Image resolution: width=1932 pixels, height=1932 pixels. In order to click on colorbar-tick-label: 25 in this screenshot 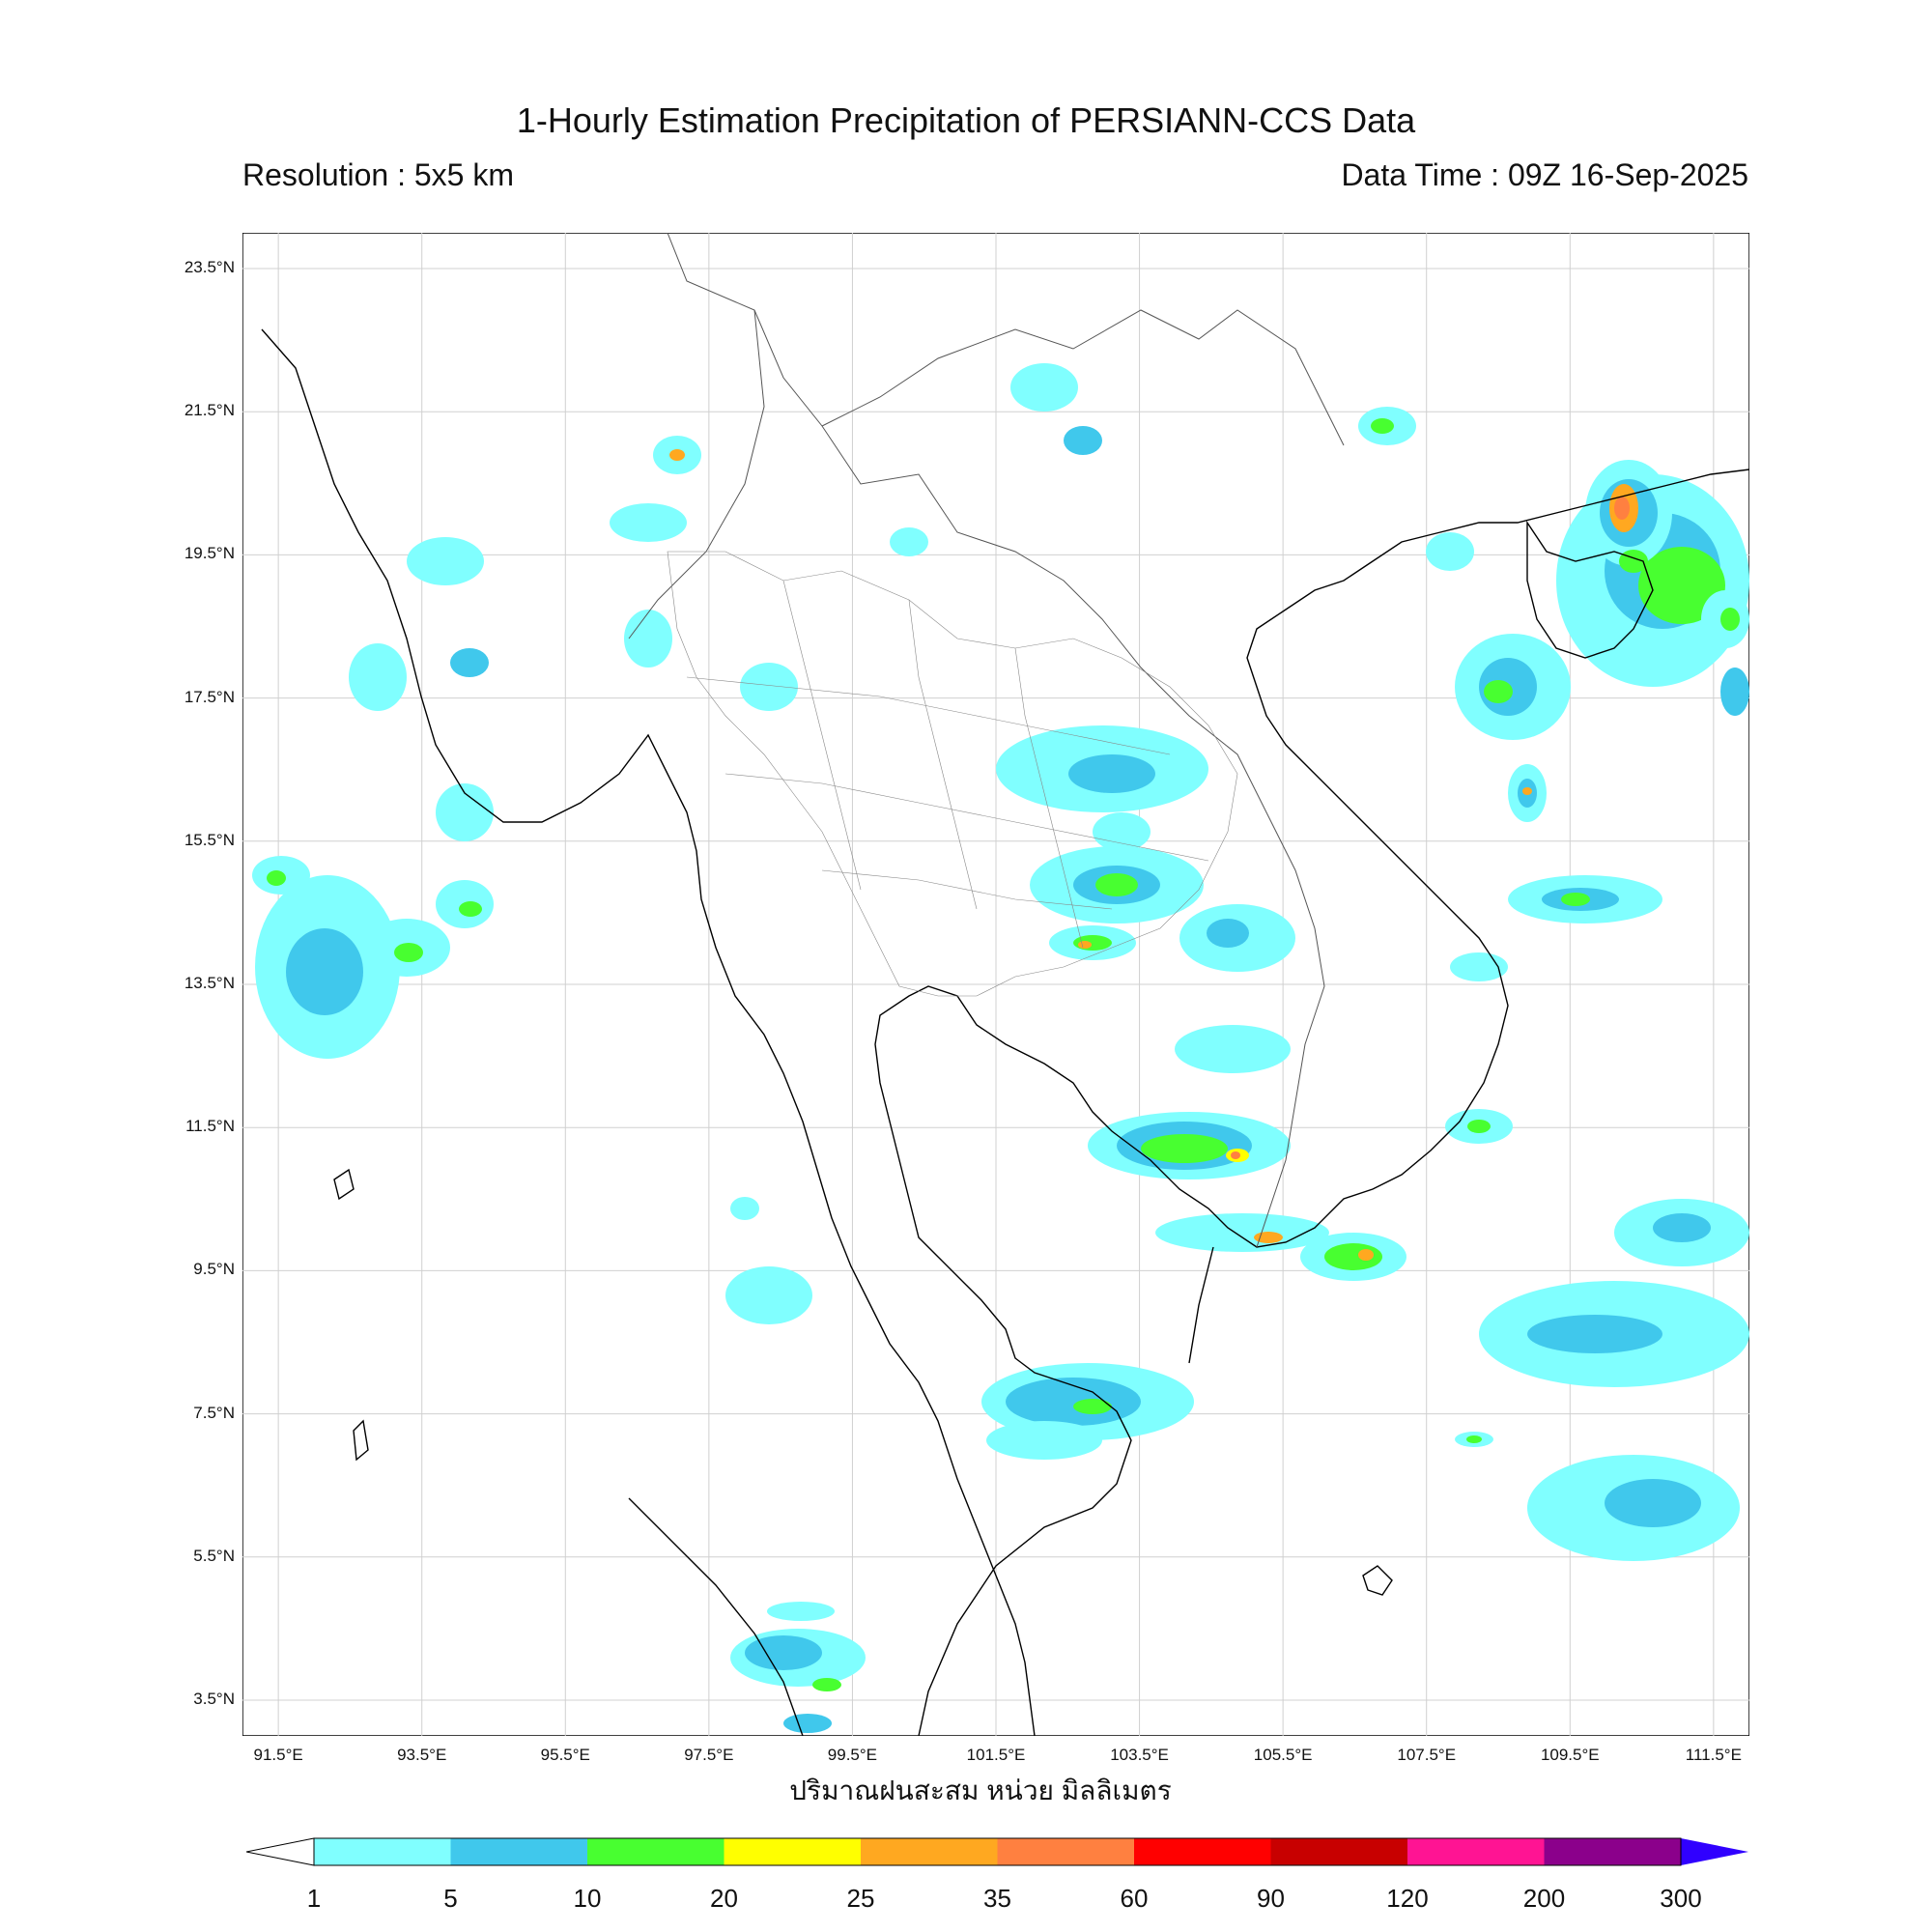, I will do `click(860, 1898)`.